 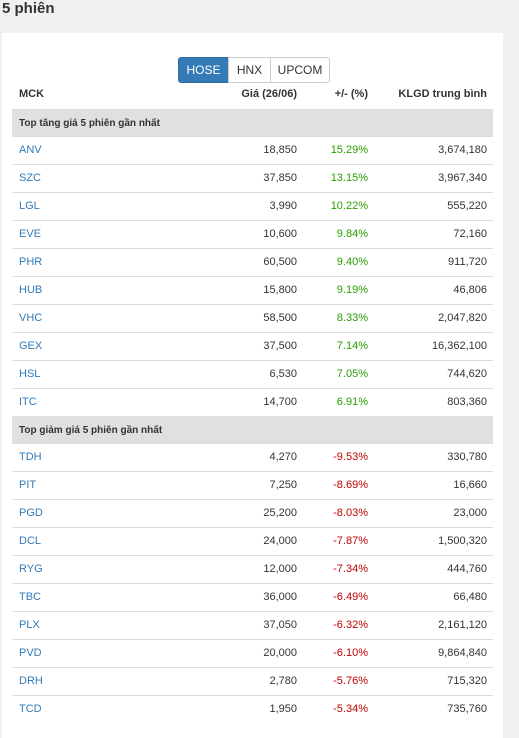 I want to click on stock-symbol-cell: SZC, so click(x=30, y=178).